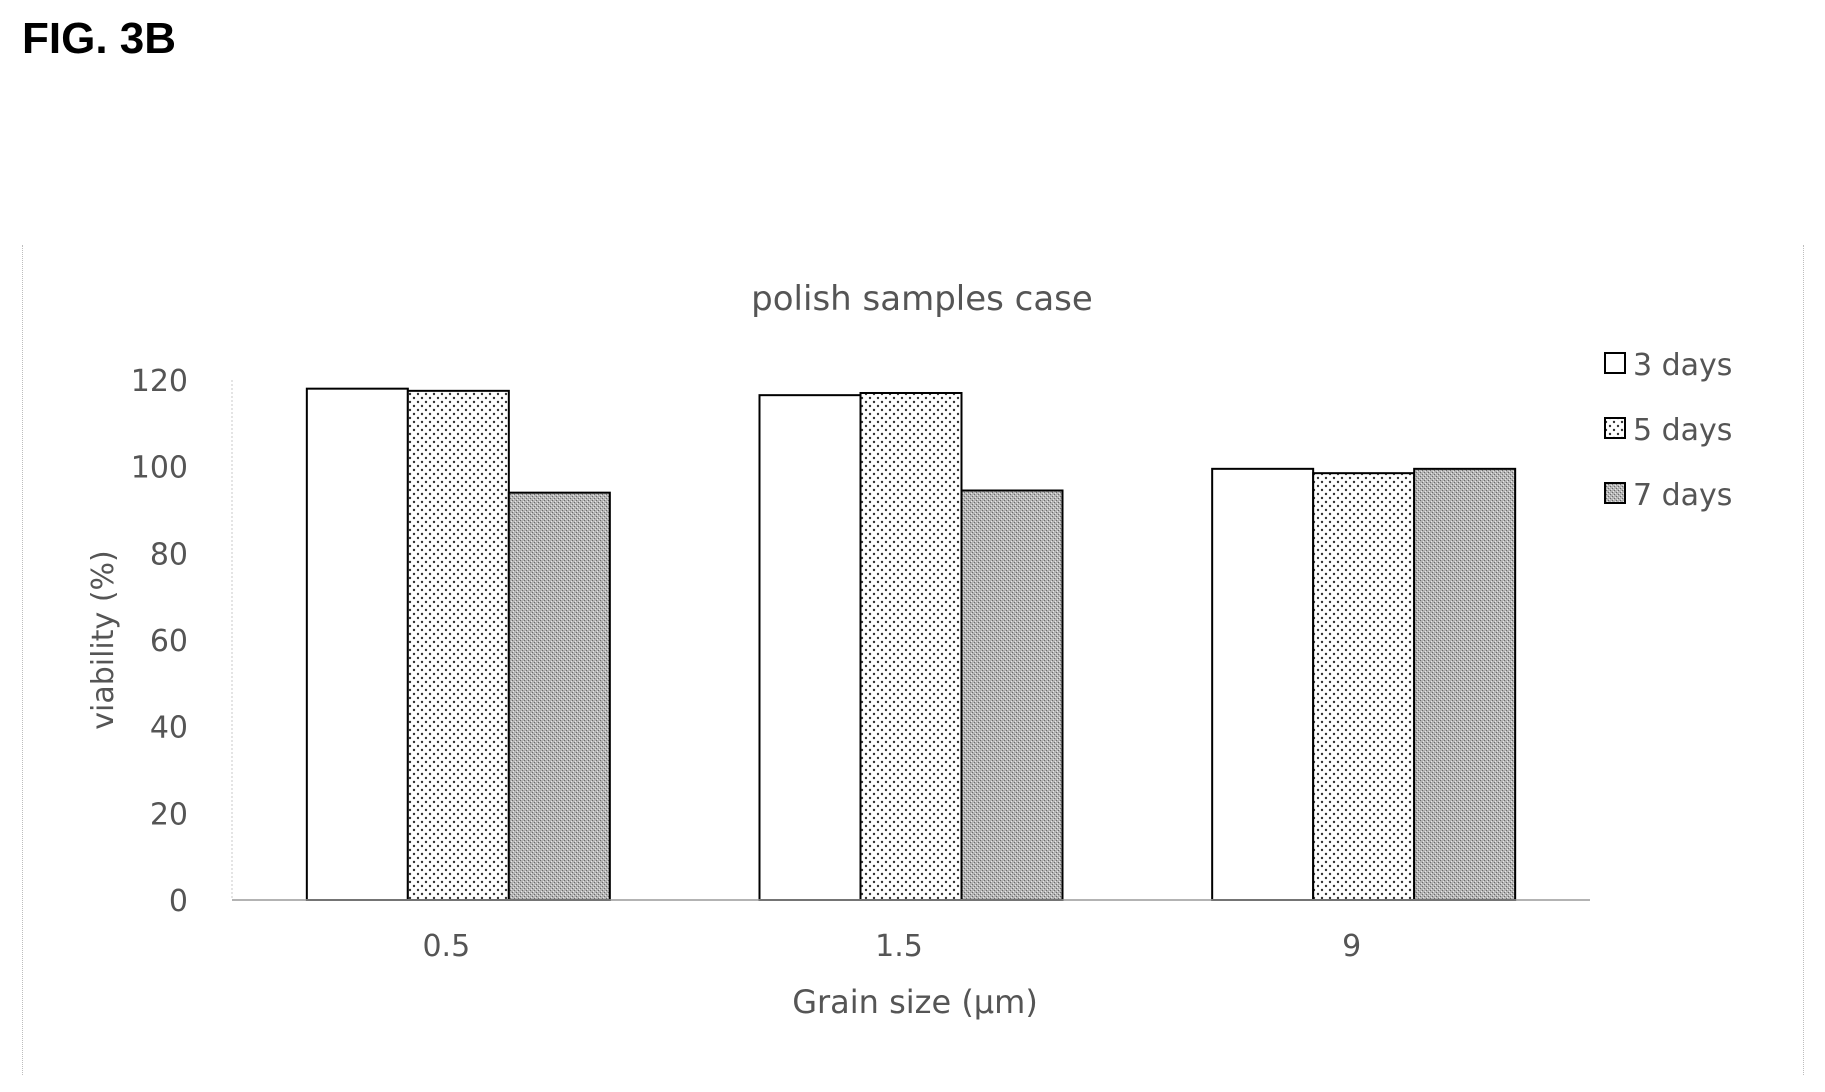 The height and width of the screenshot is (1092, 1825). What do you see at coordinates (915, 1002) in the screenshot?
I see `x-axis-label: Grain size (µm)` at bounding box center [915, 1002].